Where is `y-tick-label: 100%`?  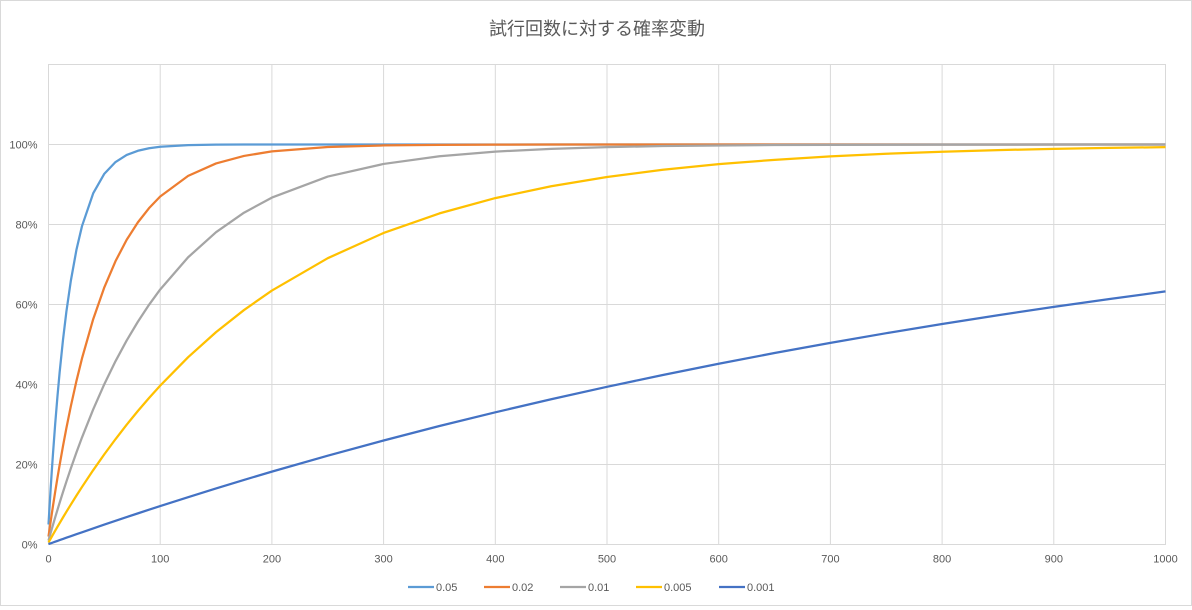
y-tick-label: 100% is located at coordinates (23, 146).